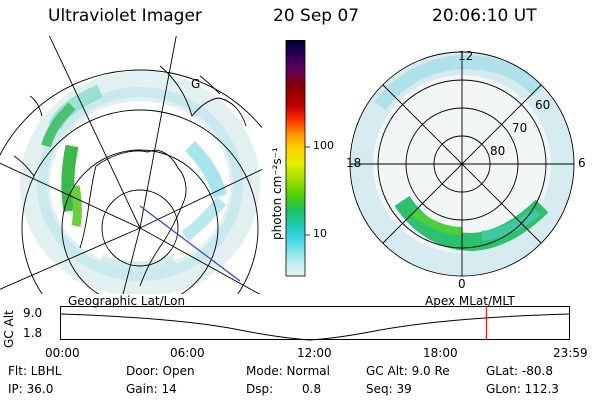 This screenshot has width=600, height=400. I want to click on mlt-label-6: 6, so click(582, 163).